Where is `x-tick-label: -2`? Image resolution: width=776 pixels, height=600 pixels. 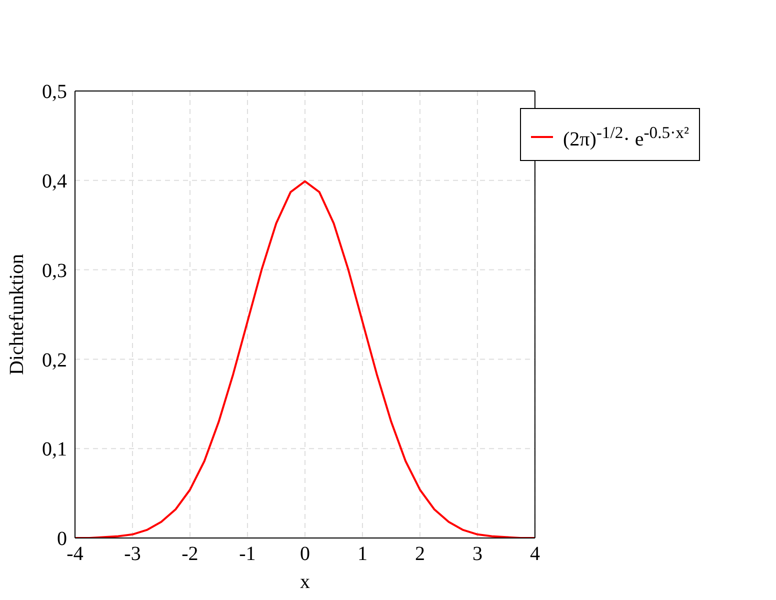 x-tick-label: -2 is located at coordinates (190, 554).